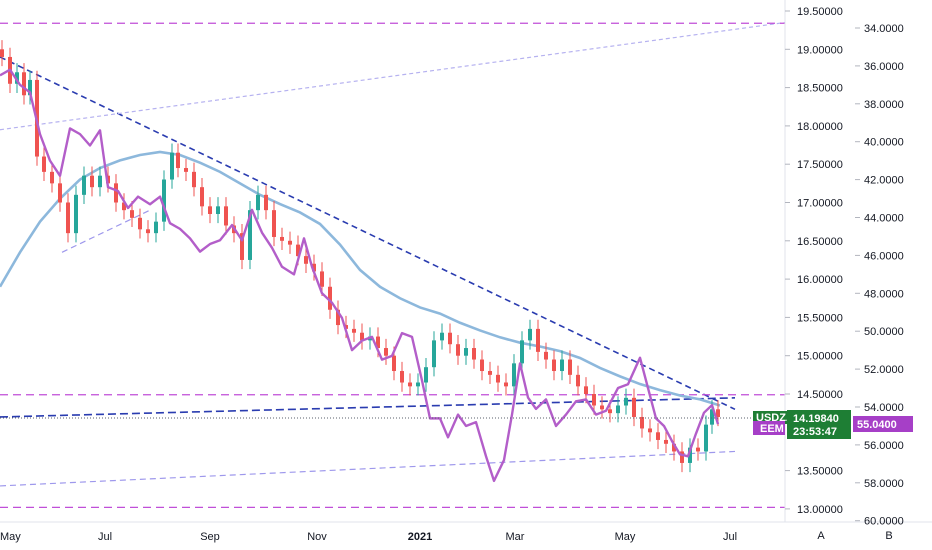  I want to click on right-tick-label: 36.0000, so click(884, 67).